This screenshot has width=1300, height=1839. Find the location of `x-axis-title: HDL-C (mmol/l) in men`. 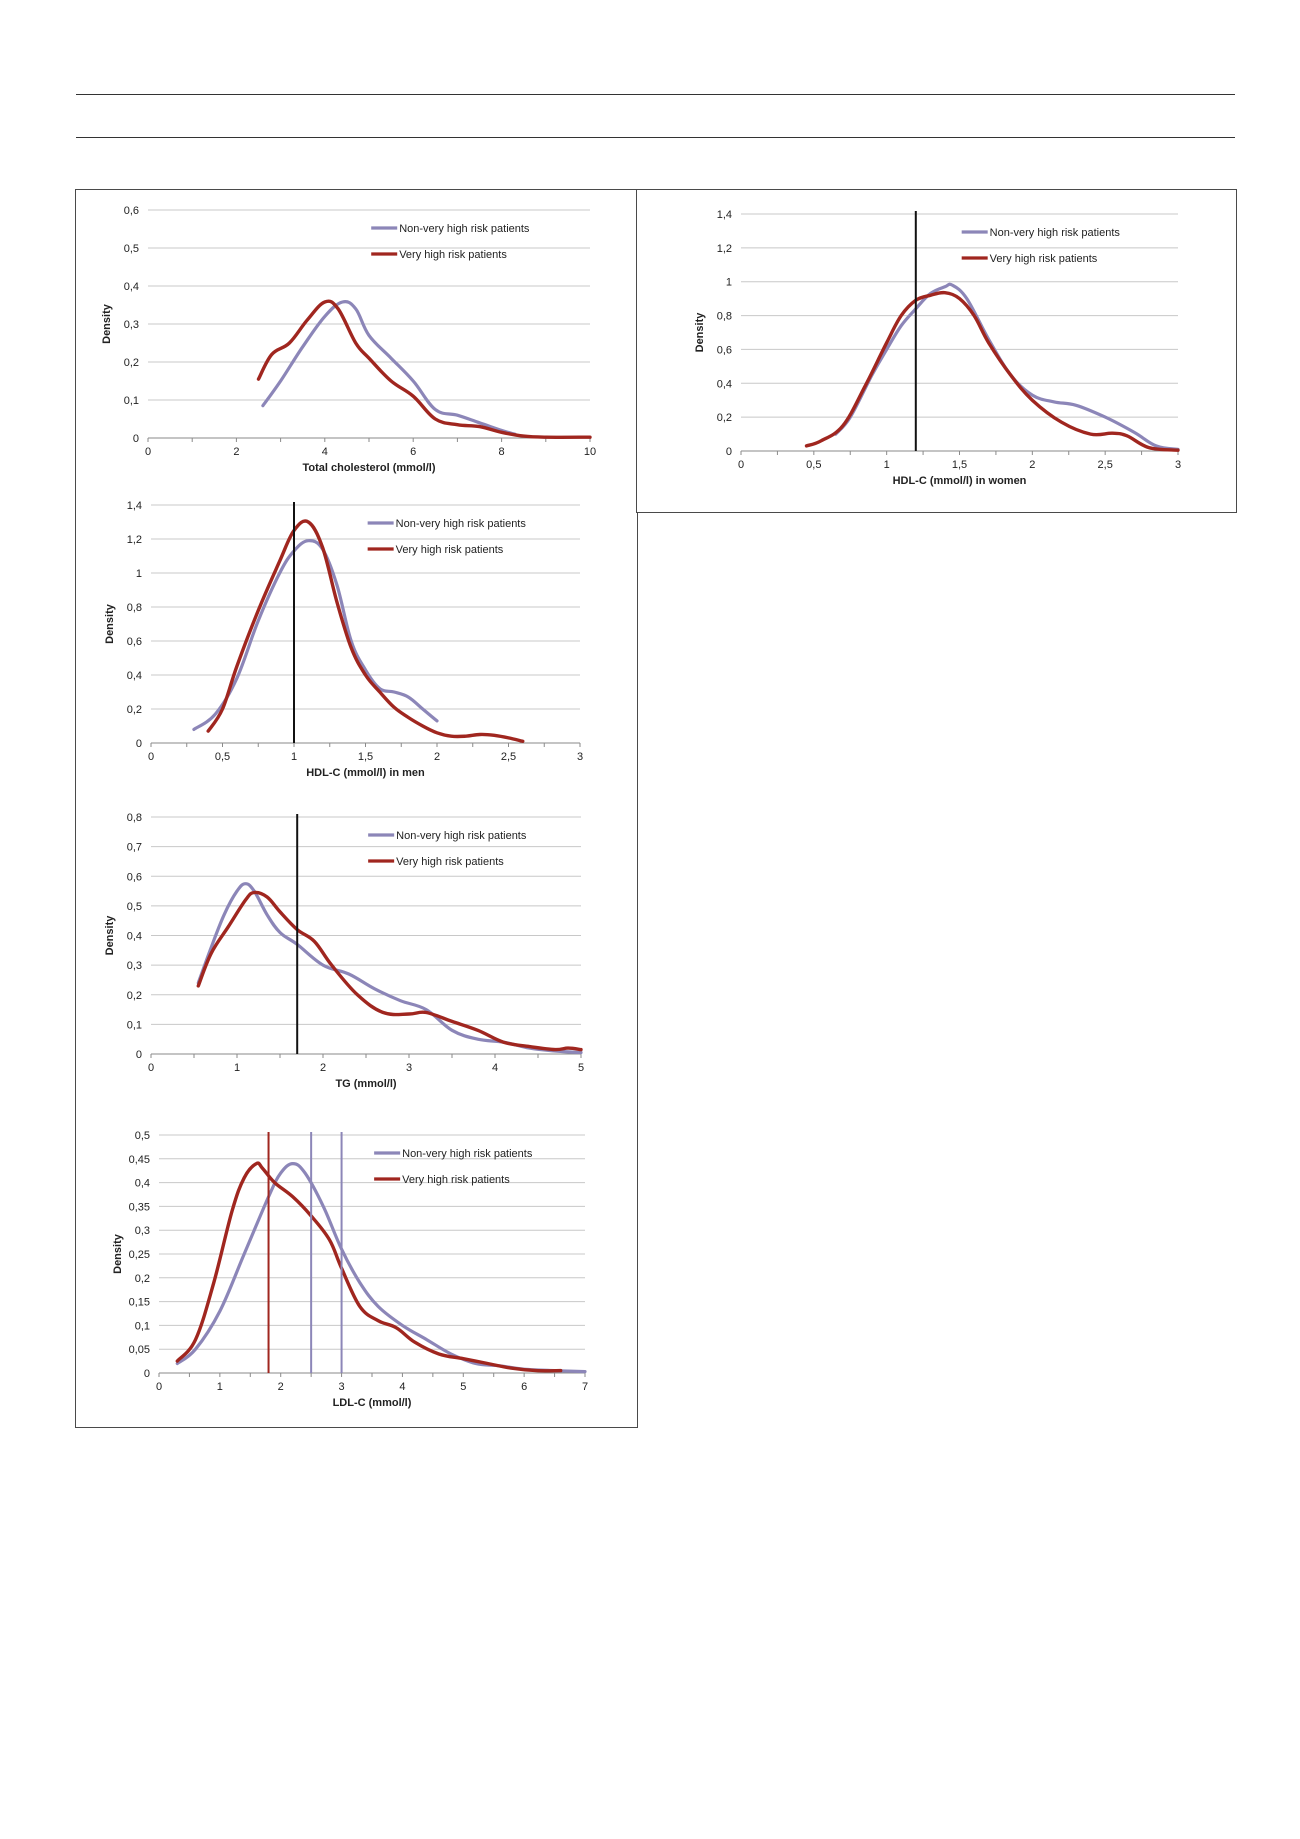

x-axis-title: HDL-C (mmol/l) in men is located at coordinates (365, 773).